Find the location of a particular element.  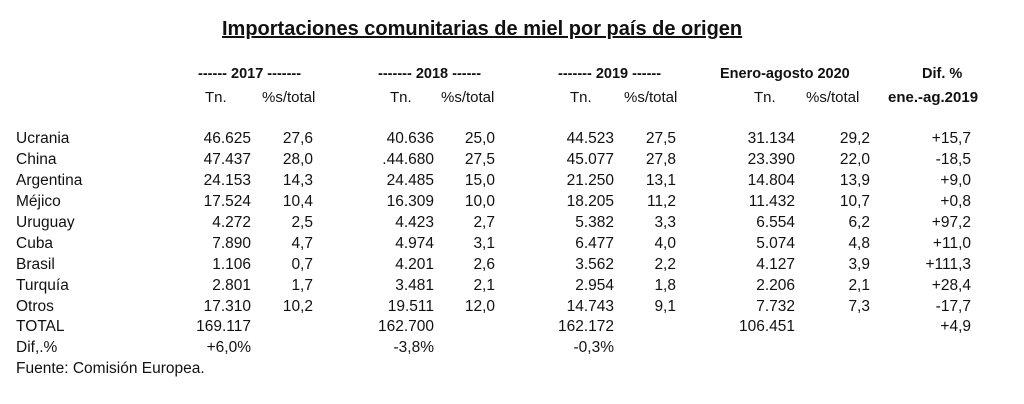

tn-2018-cell: 4.423 is located at coordinates (414, 222).